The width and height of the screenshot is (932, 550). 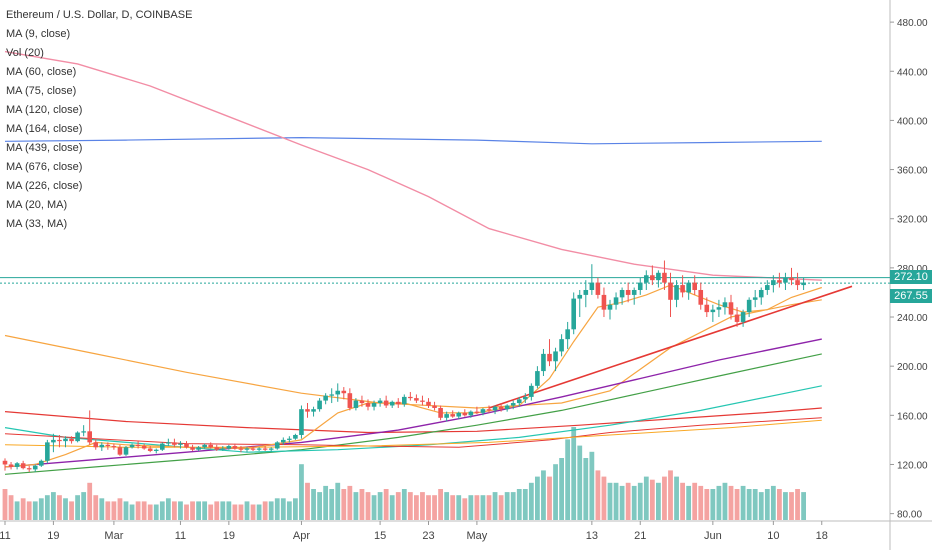 What do you see at coordinates (38, 34) in the screenshot?
I see `indicator-label: MA (9, close)` at bounding box center [38, 34].